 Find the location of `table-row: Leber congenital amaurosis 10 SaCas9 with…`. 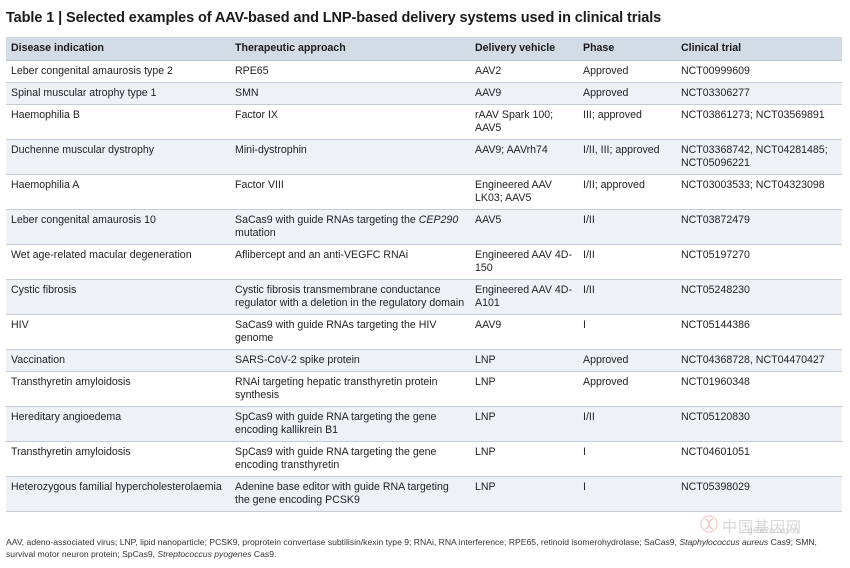

table-row: Leber congenital amaurosis 10 SaCas9 with… is located at coordinates (424, 227).